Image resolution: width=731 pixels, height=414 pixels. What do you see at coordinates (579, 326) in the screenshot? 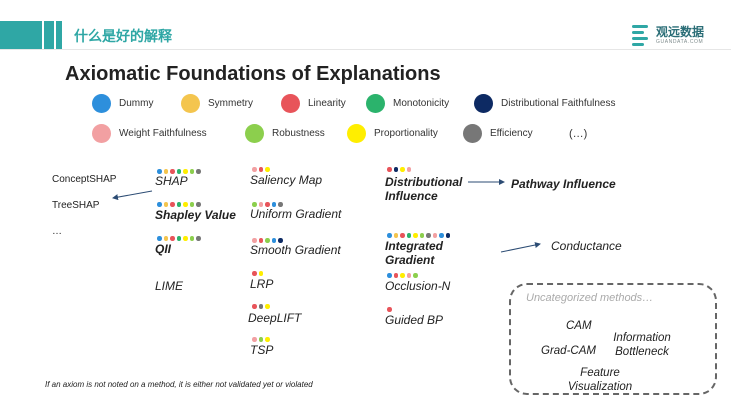
I see `uncat-cam: CAM` at bounding box center [579, 326].